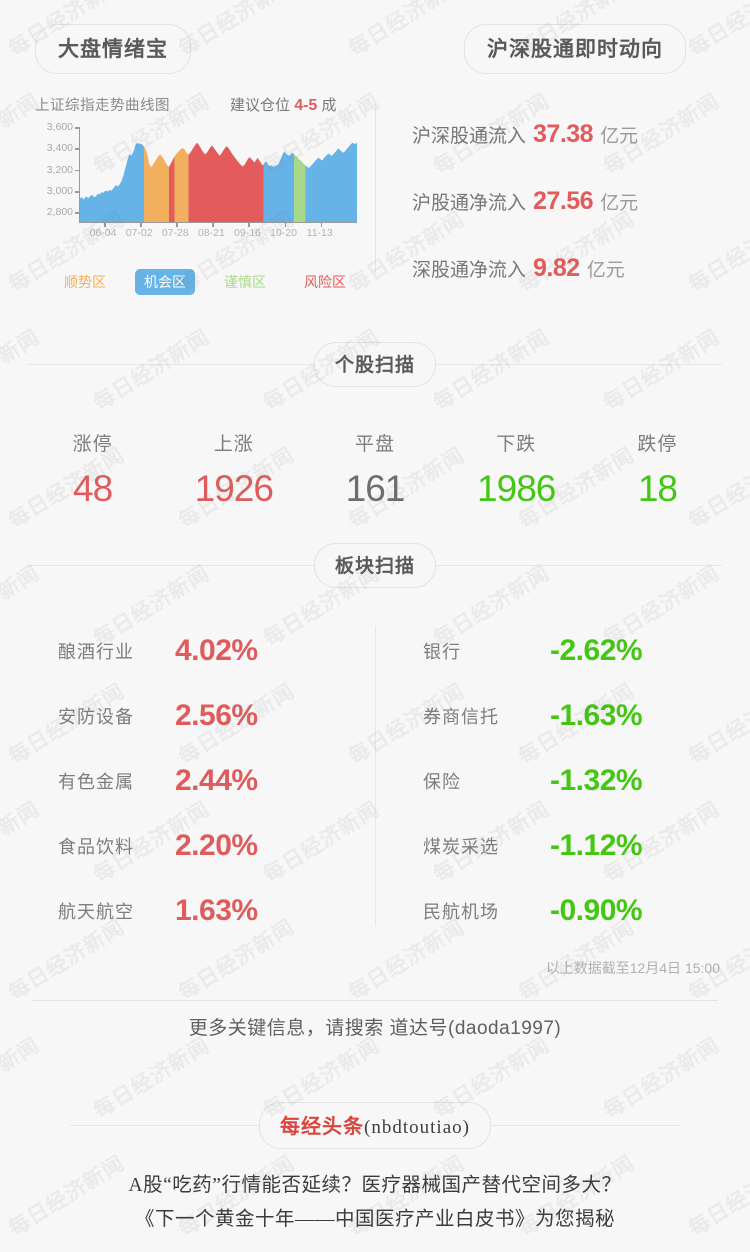 Image resolution: width=750 pixels, height=1252 pixels. What do you see at coordinates (85, 282) in the screenshot?
I see `legend-item-0: 顺势区` at bounding box center [85, 282].